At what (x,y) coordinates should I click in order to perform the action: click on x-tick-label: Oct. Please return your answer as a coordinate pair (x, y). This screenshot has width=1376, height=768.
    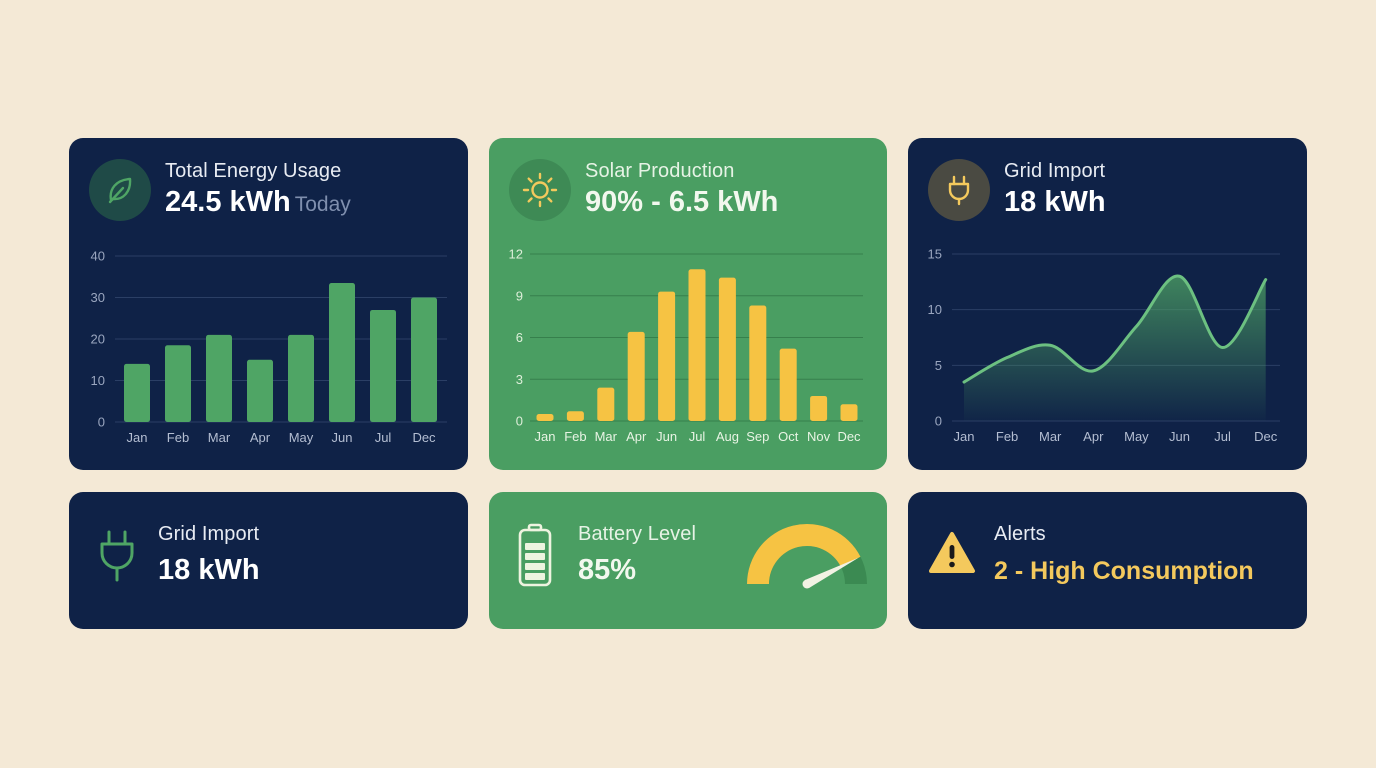
    Looking at the image, I should click on (788, 436).